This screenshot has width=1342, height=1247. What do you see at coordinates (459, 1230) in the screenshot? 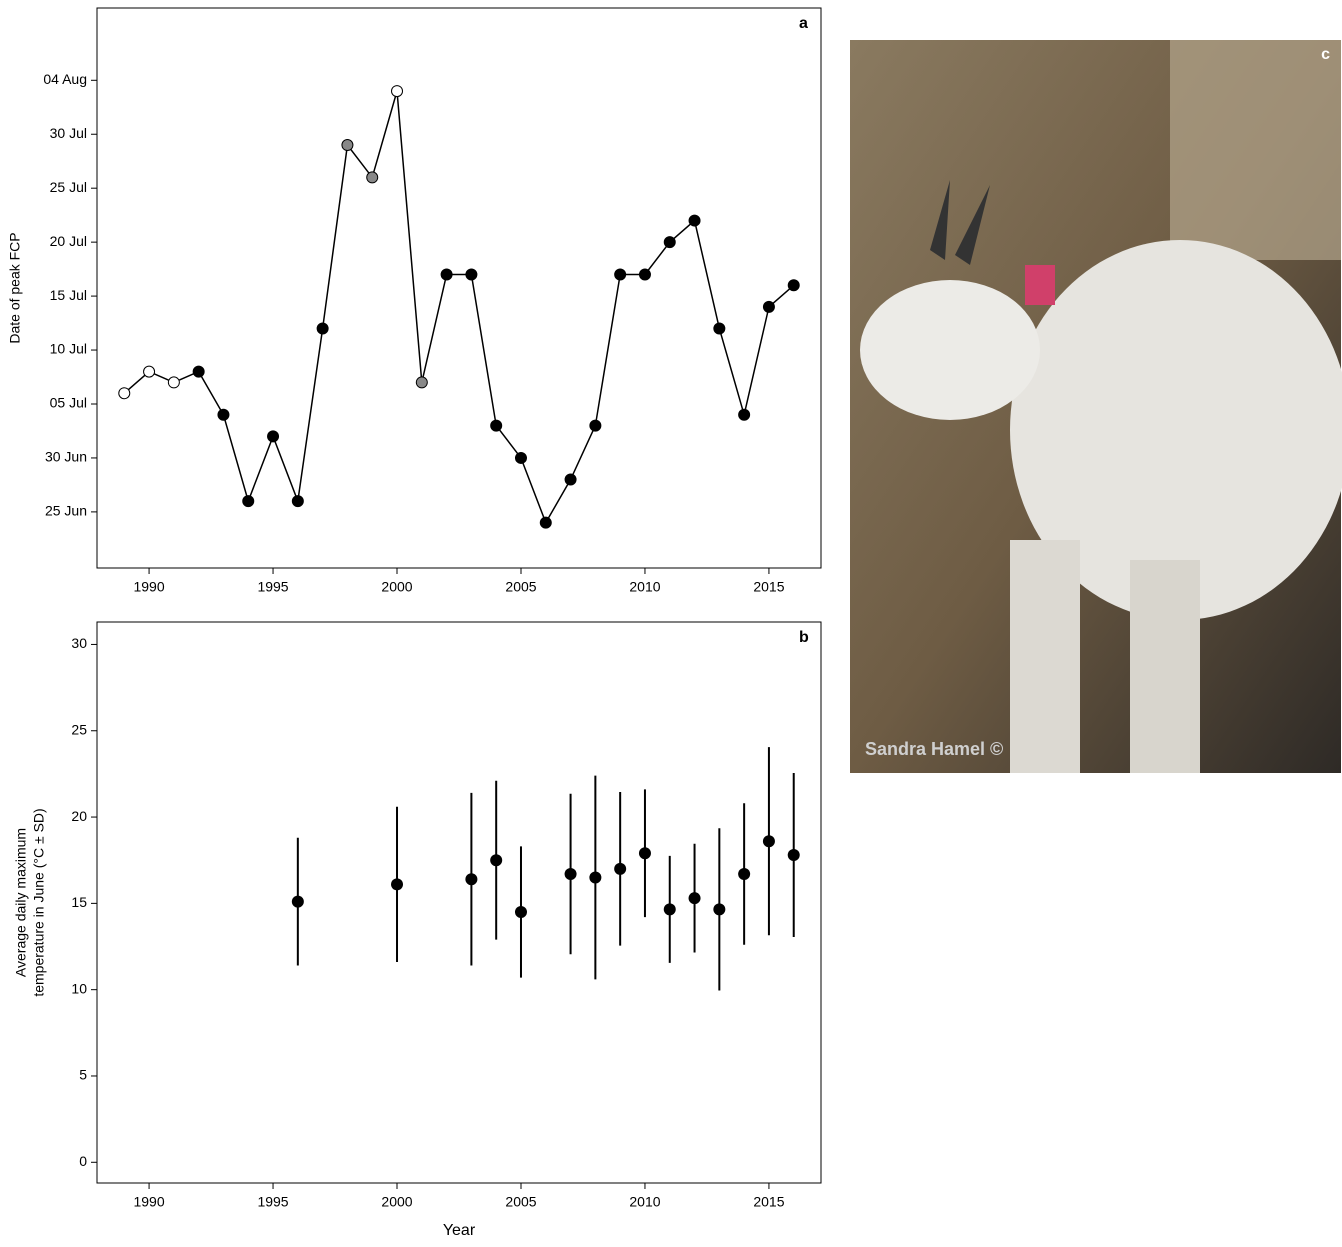
I see `x-axis-label: Year` at bounding box center [459, 1230].